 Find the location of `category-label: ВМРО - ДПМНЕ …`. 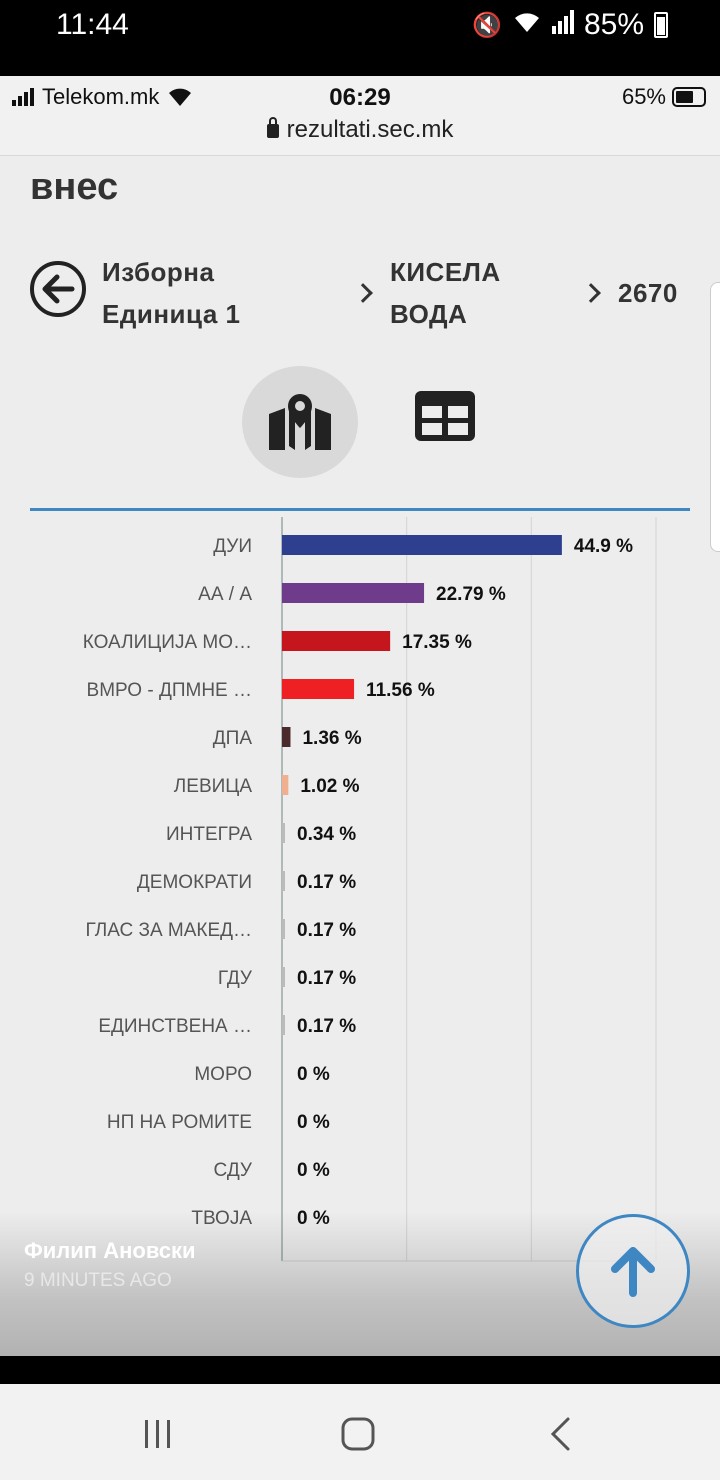

category-label: ВМРО - ДПМНЕ … is located at coordinates (169, 690).